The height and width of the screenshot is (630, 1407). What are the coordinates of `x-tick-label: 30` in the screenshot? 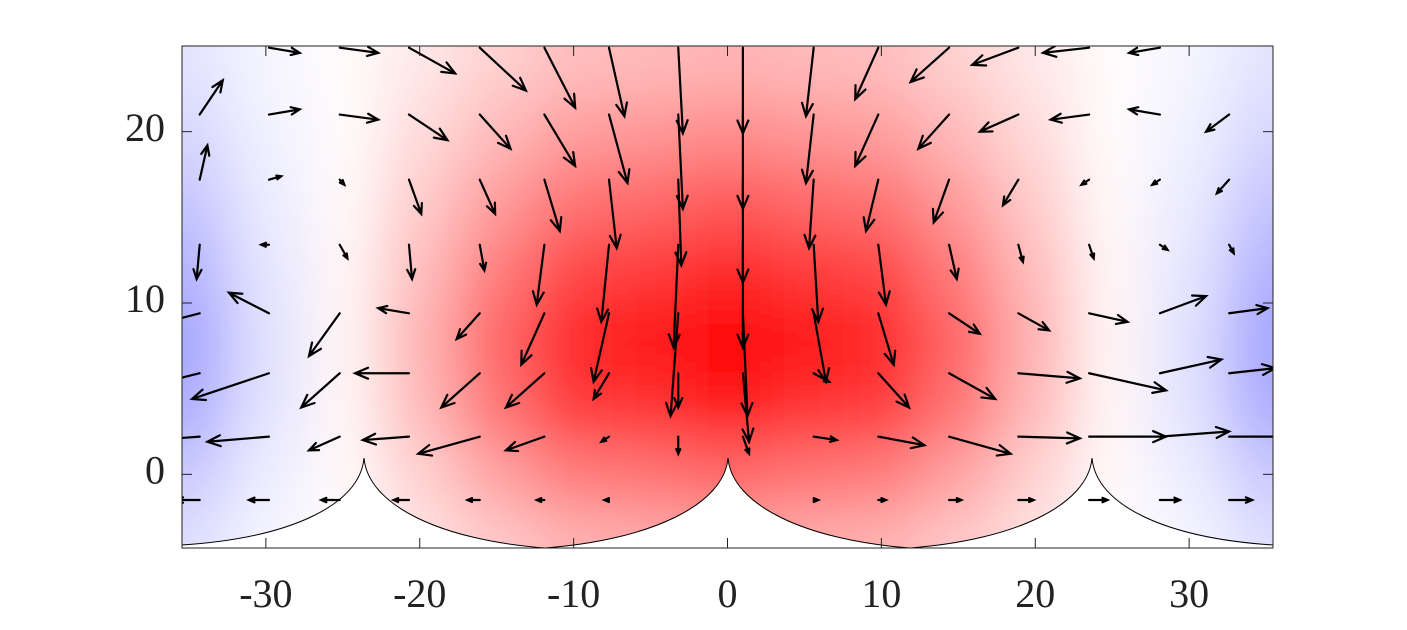 It's located at (1189, 593).